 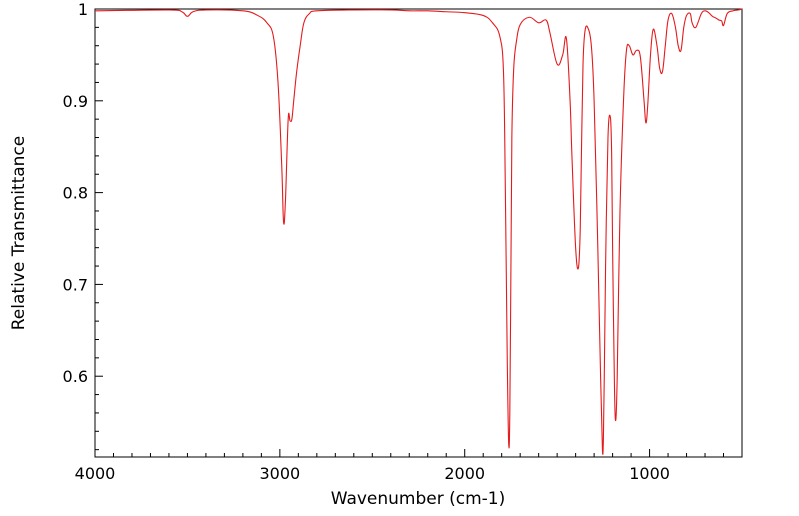 What do you see at coordinates (418, 499) in the screenshot?
I see `x-axis-label: Wavenumber (cm-1)` at bounding box center [418, 499].